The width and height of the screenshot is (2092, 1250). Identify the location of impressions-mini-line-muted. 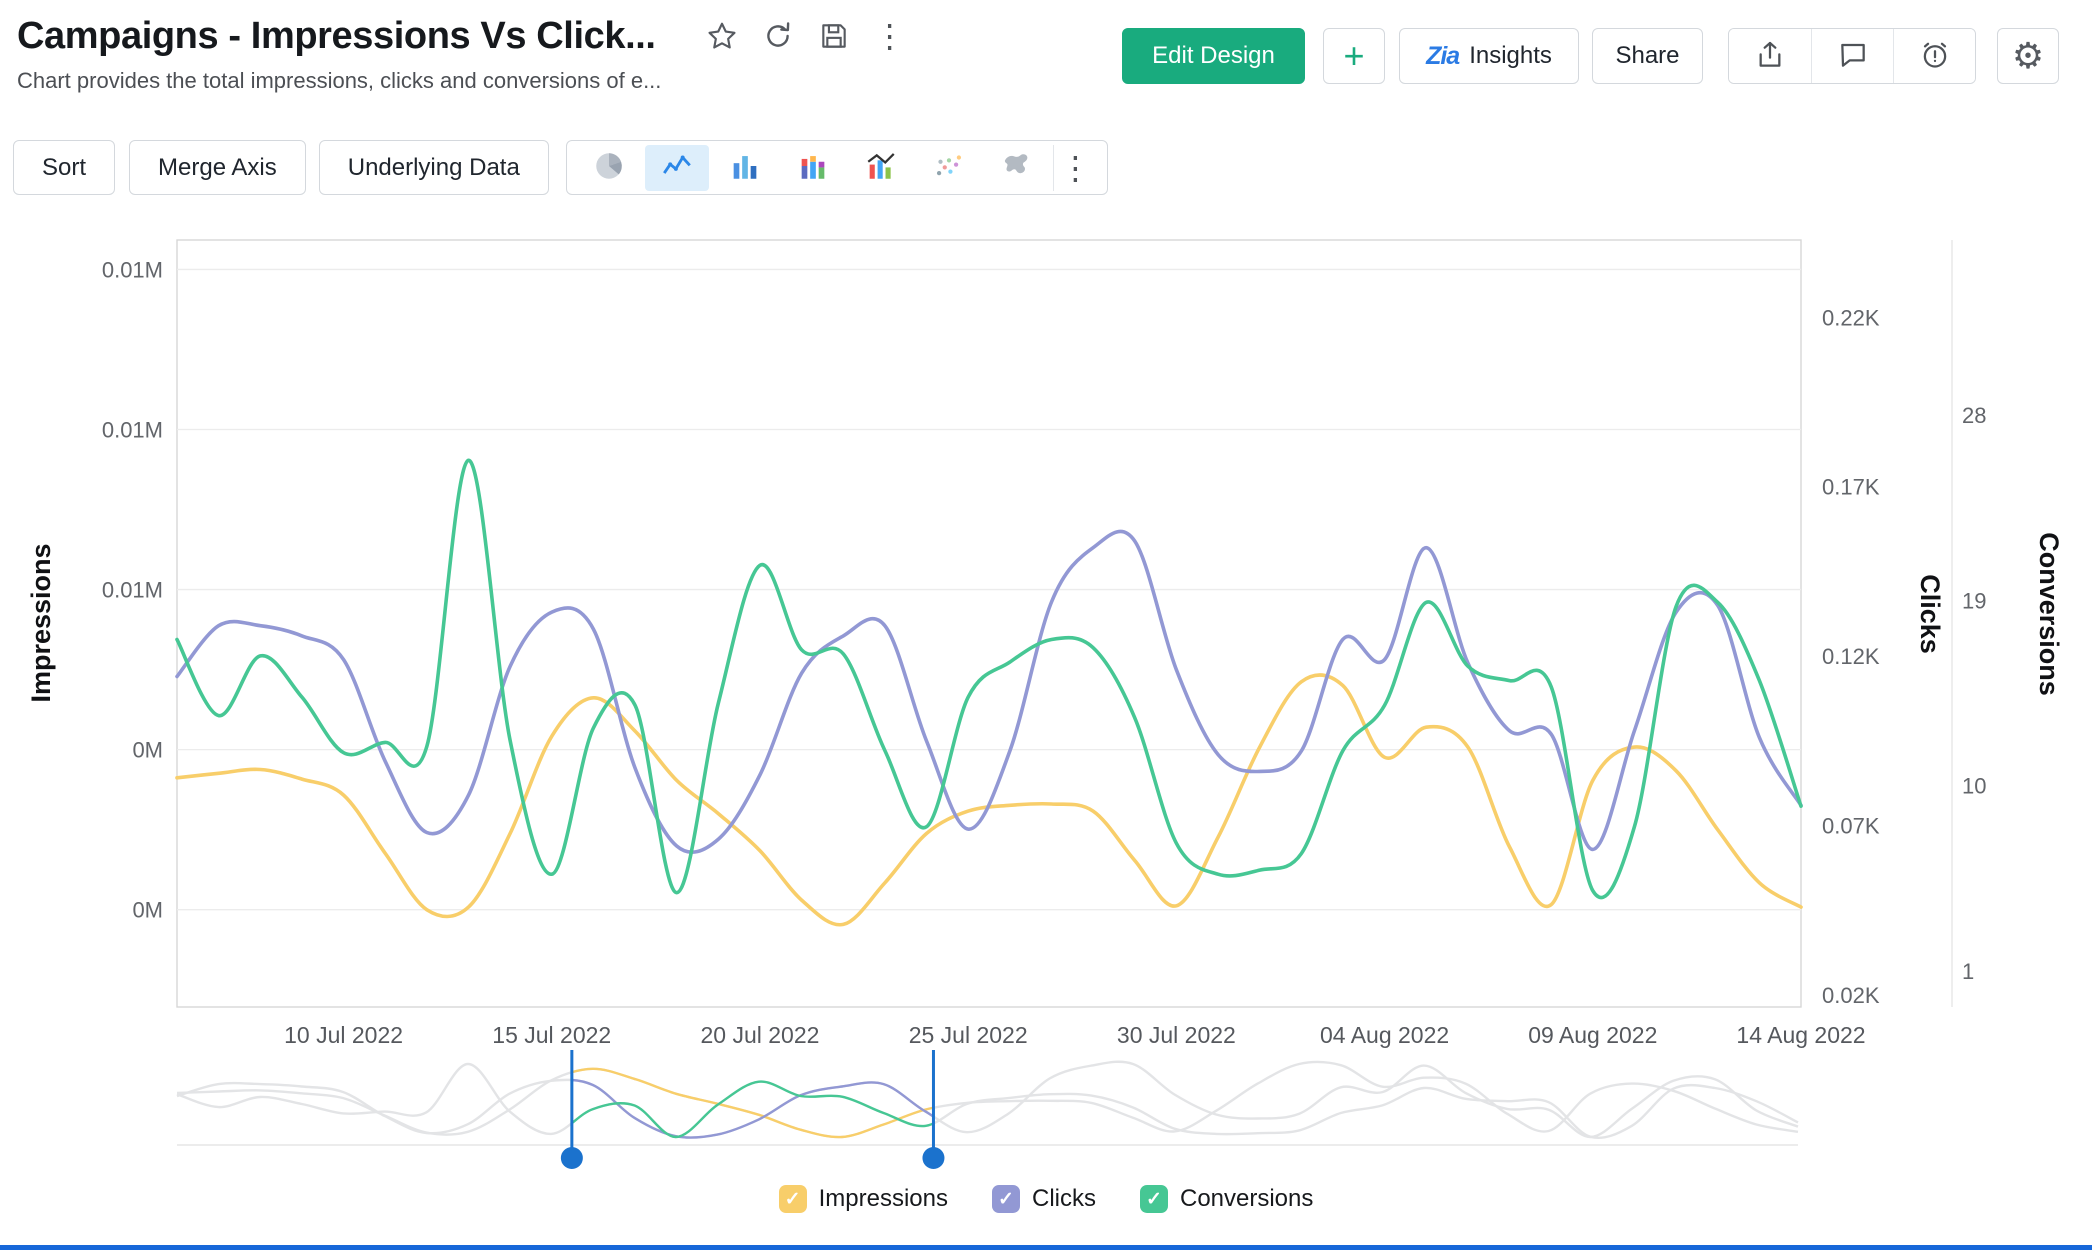
(987, 1099).